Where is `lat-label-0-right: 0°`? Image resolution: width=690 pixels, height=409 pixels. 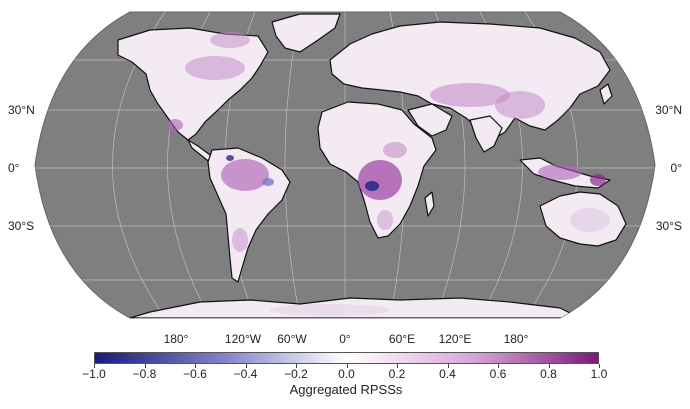 lat-label-0-right: 0° is located at coordinates (676, 168).